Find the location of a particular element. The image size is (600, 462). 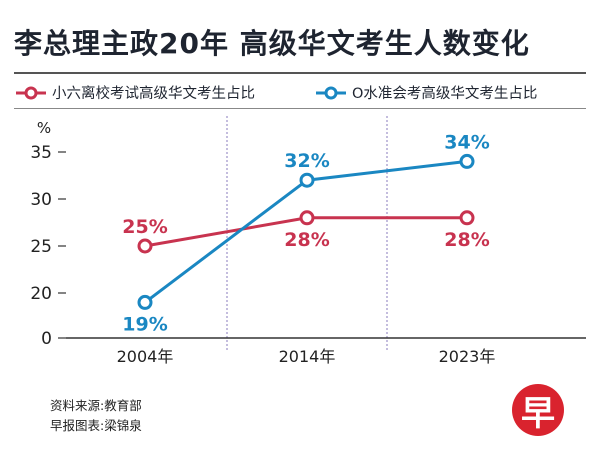

series-2-data-label-2: 34% is located at coordinates (466, 142).